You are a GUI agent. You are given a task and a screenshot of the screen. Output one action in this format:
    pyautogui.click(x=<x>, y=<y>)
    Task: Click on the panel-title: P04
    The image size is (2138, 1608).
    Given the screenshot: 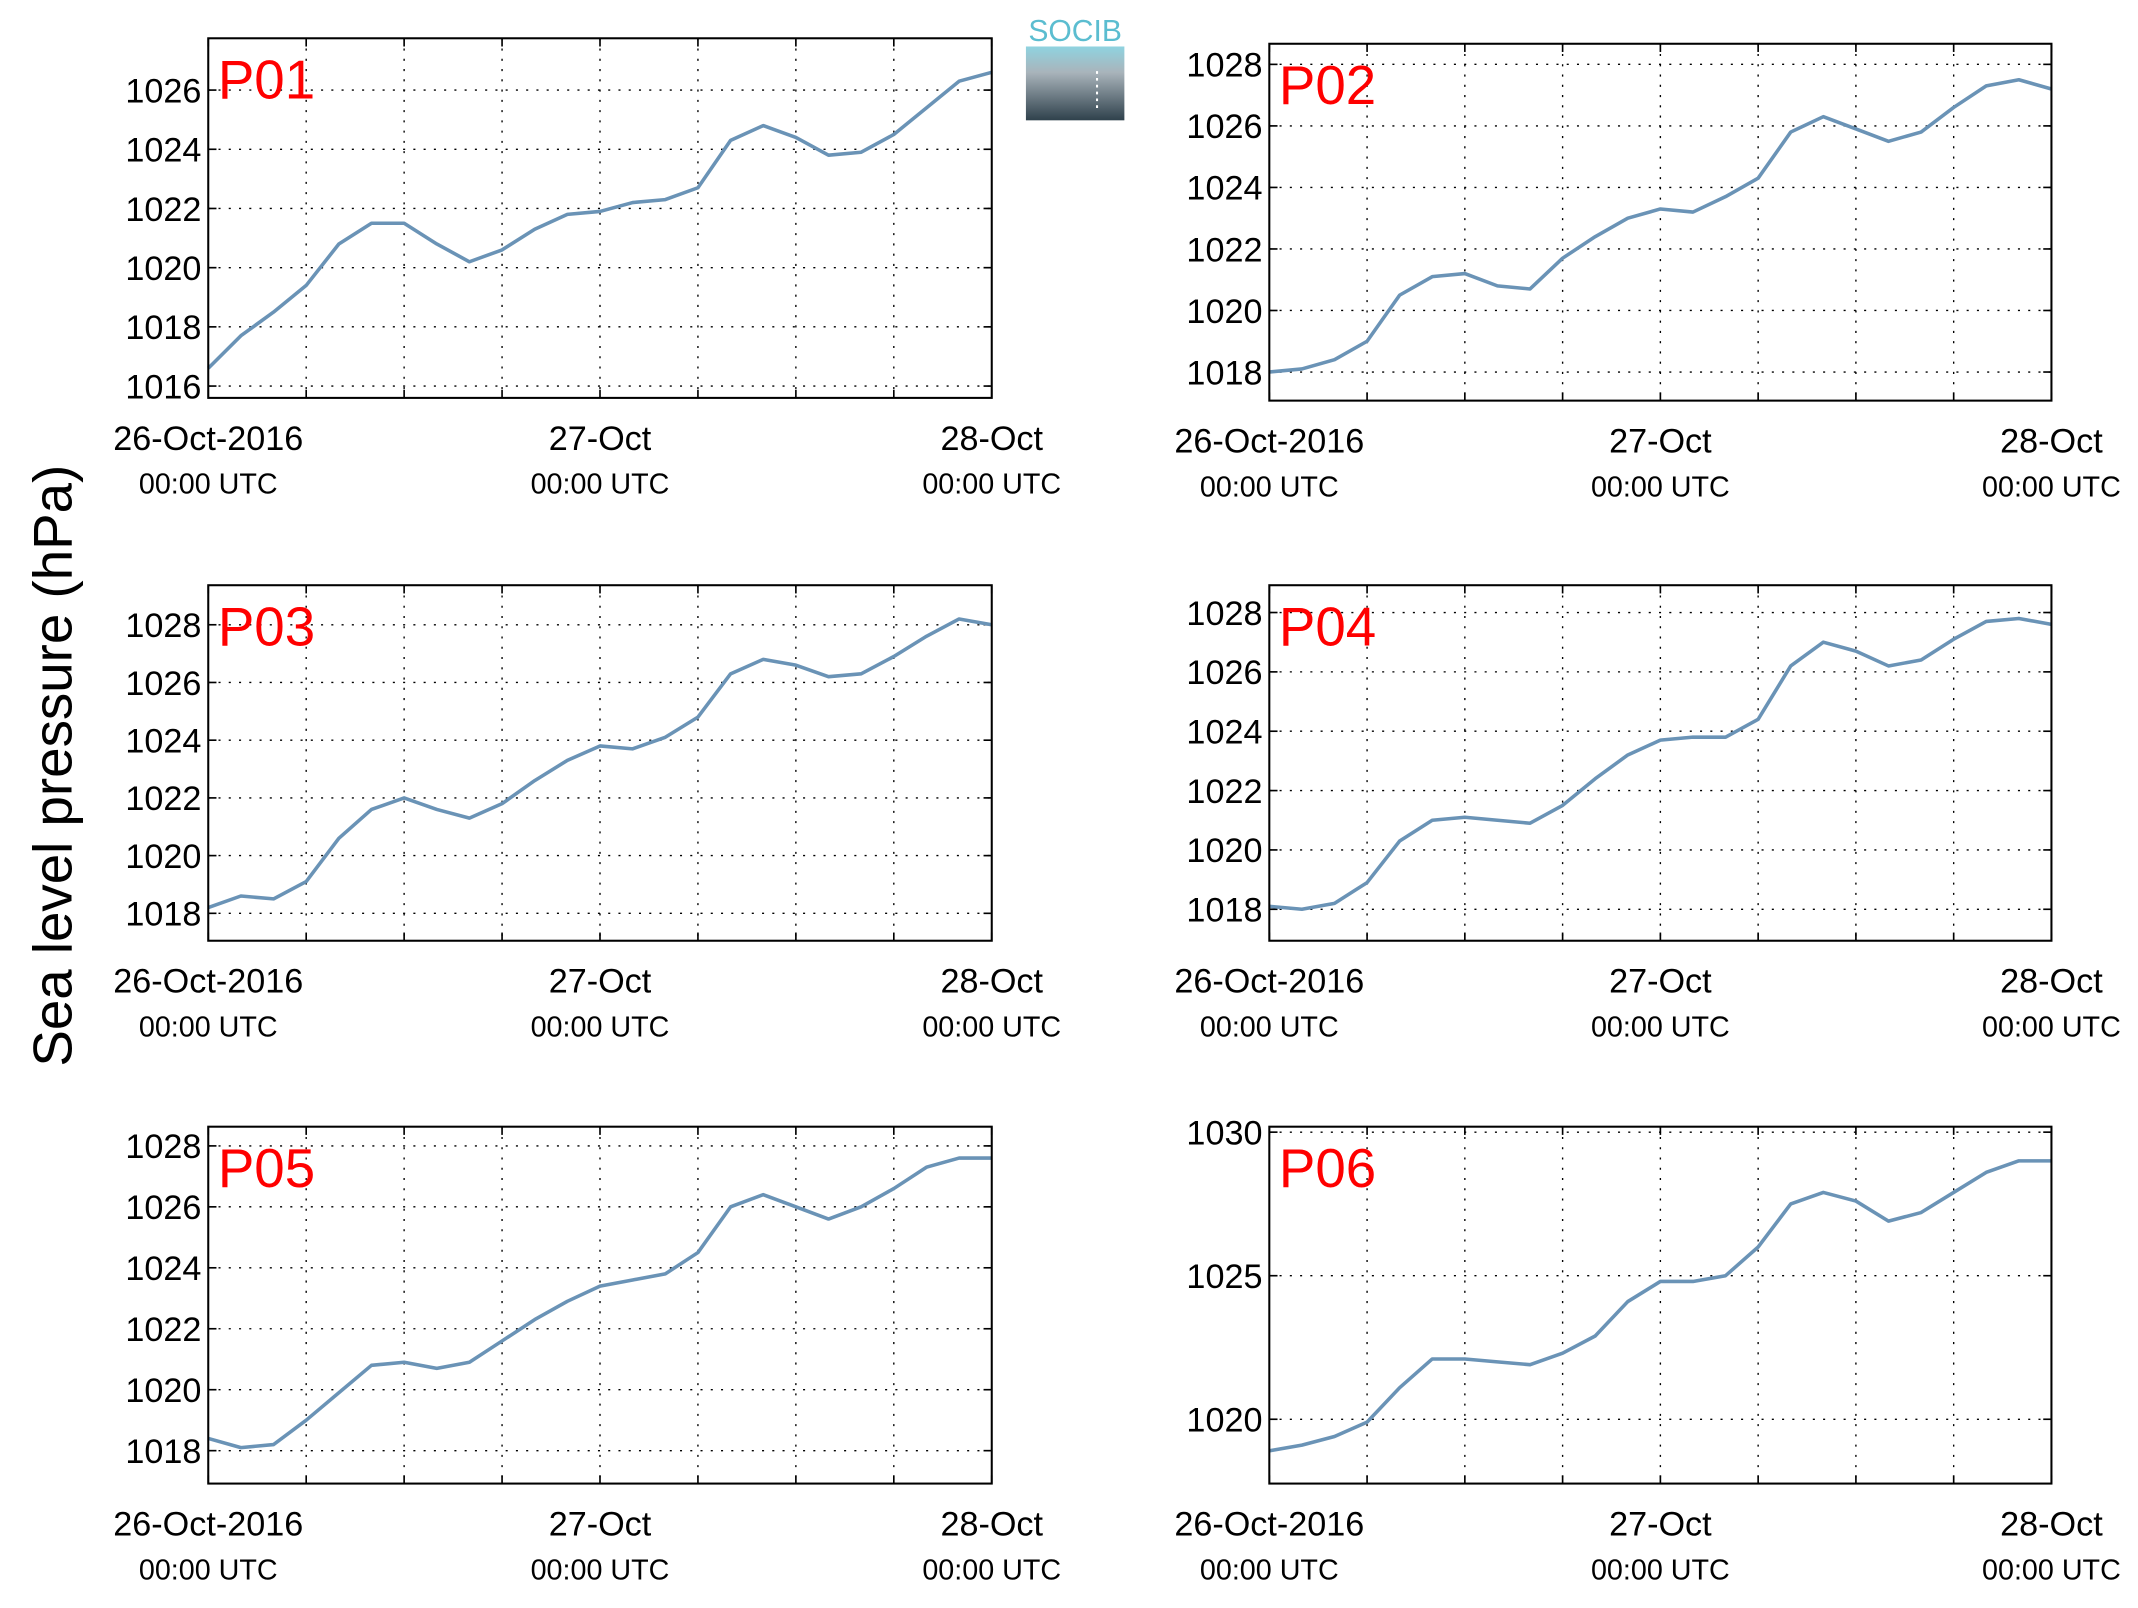 What is the action you would take?
    pyautogui.click(x=1327, y=626)
    